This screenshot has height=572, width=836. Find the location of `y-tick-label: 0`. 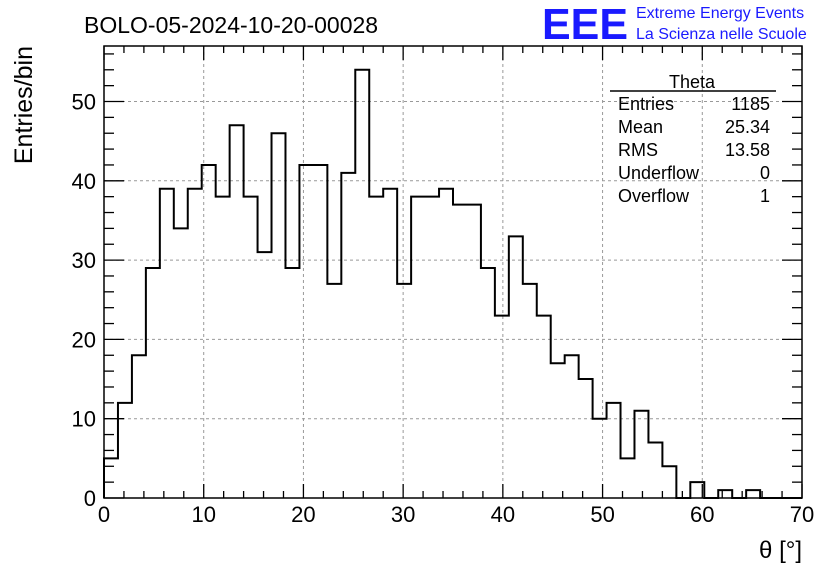

y-tick-label: 0 is located at coordinates (90, 498).